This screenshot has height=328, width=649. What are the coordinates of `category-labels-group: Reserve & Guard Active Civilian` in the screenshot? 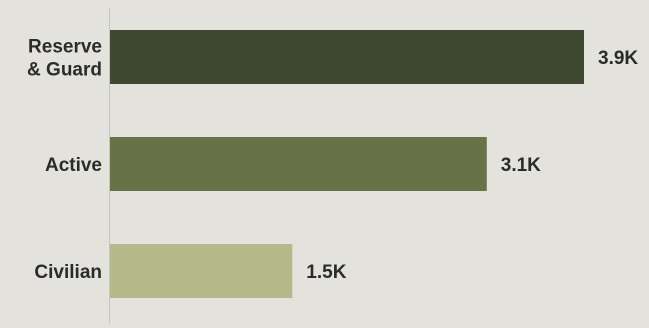 It's located at (64, 160).